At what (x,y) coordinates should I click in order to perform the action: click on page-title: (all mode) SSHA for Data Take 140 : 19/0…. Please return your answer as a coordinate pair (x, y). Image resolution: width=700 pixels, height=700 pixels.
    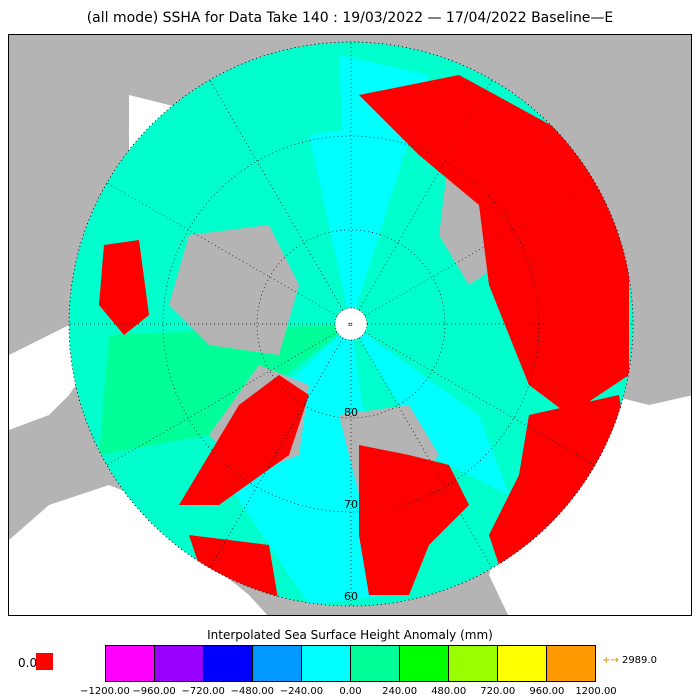
    Looking at the image, I should click on (350, 18).